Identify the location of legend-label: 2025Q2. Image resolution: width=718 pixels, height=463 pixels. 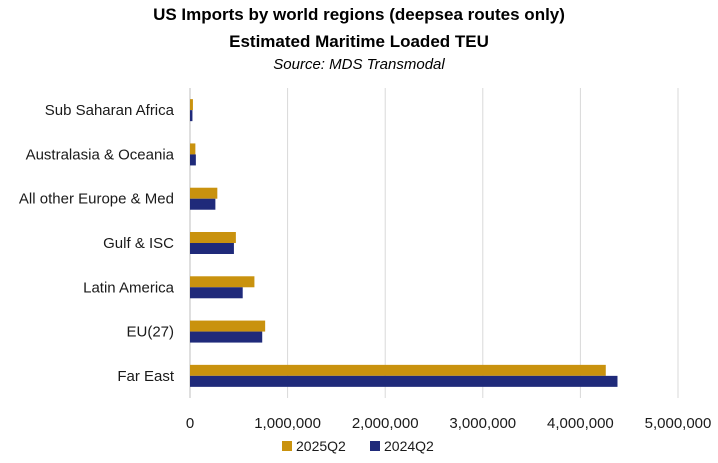
(321, 446).